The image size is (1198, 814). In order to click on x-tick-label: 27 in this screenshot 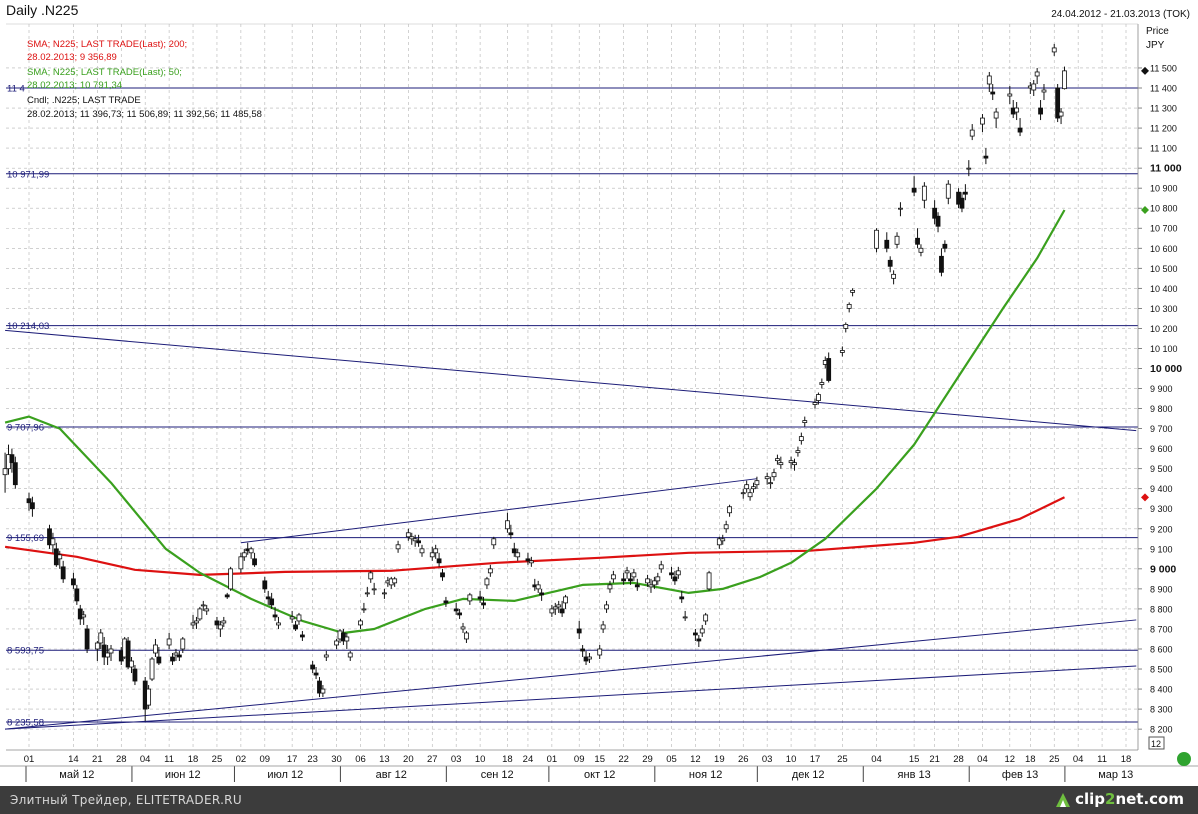, I will do `click(432, 759)`.